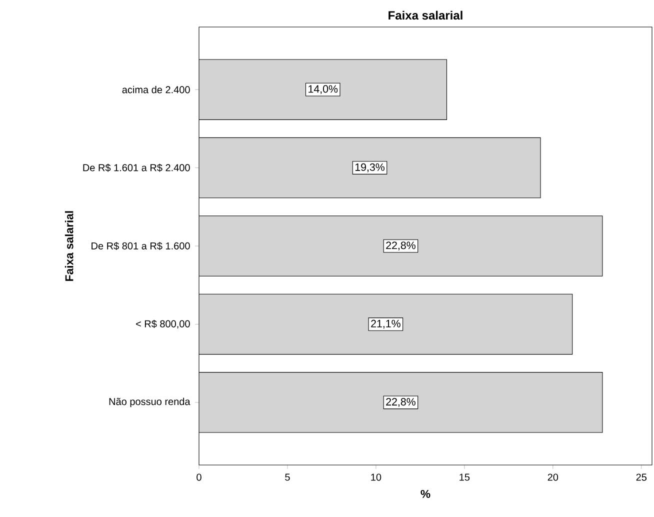  What do you see at coordinates (163, 324) in the screenshot?
I see `y-tick-label: < R$ 800,00` at bounding box center [163, 324].